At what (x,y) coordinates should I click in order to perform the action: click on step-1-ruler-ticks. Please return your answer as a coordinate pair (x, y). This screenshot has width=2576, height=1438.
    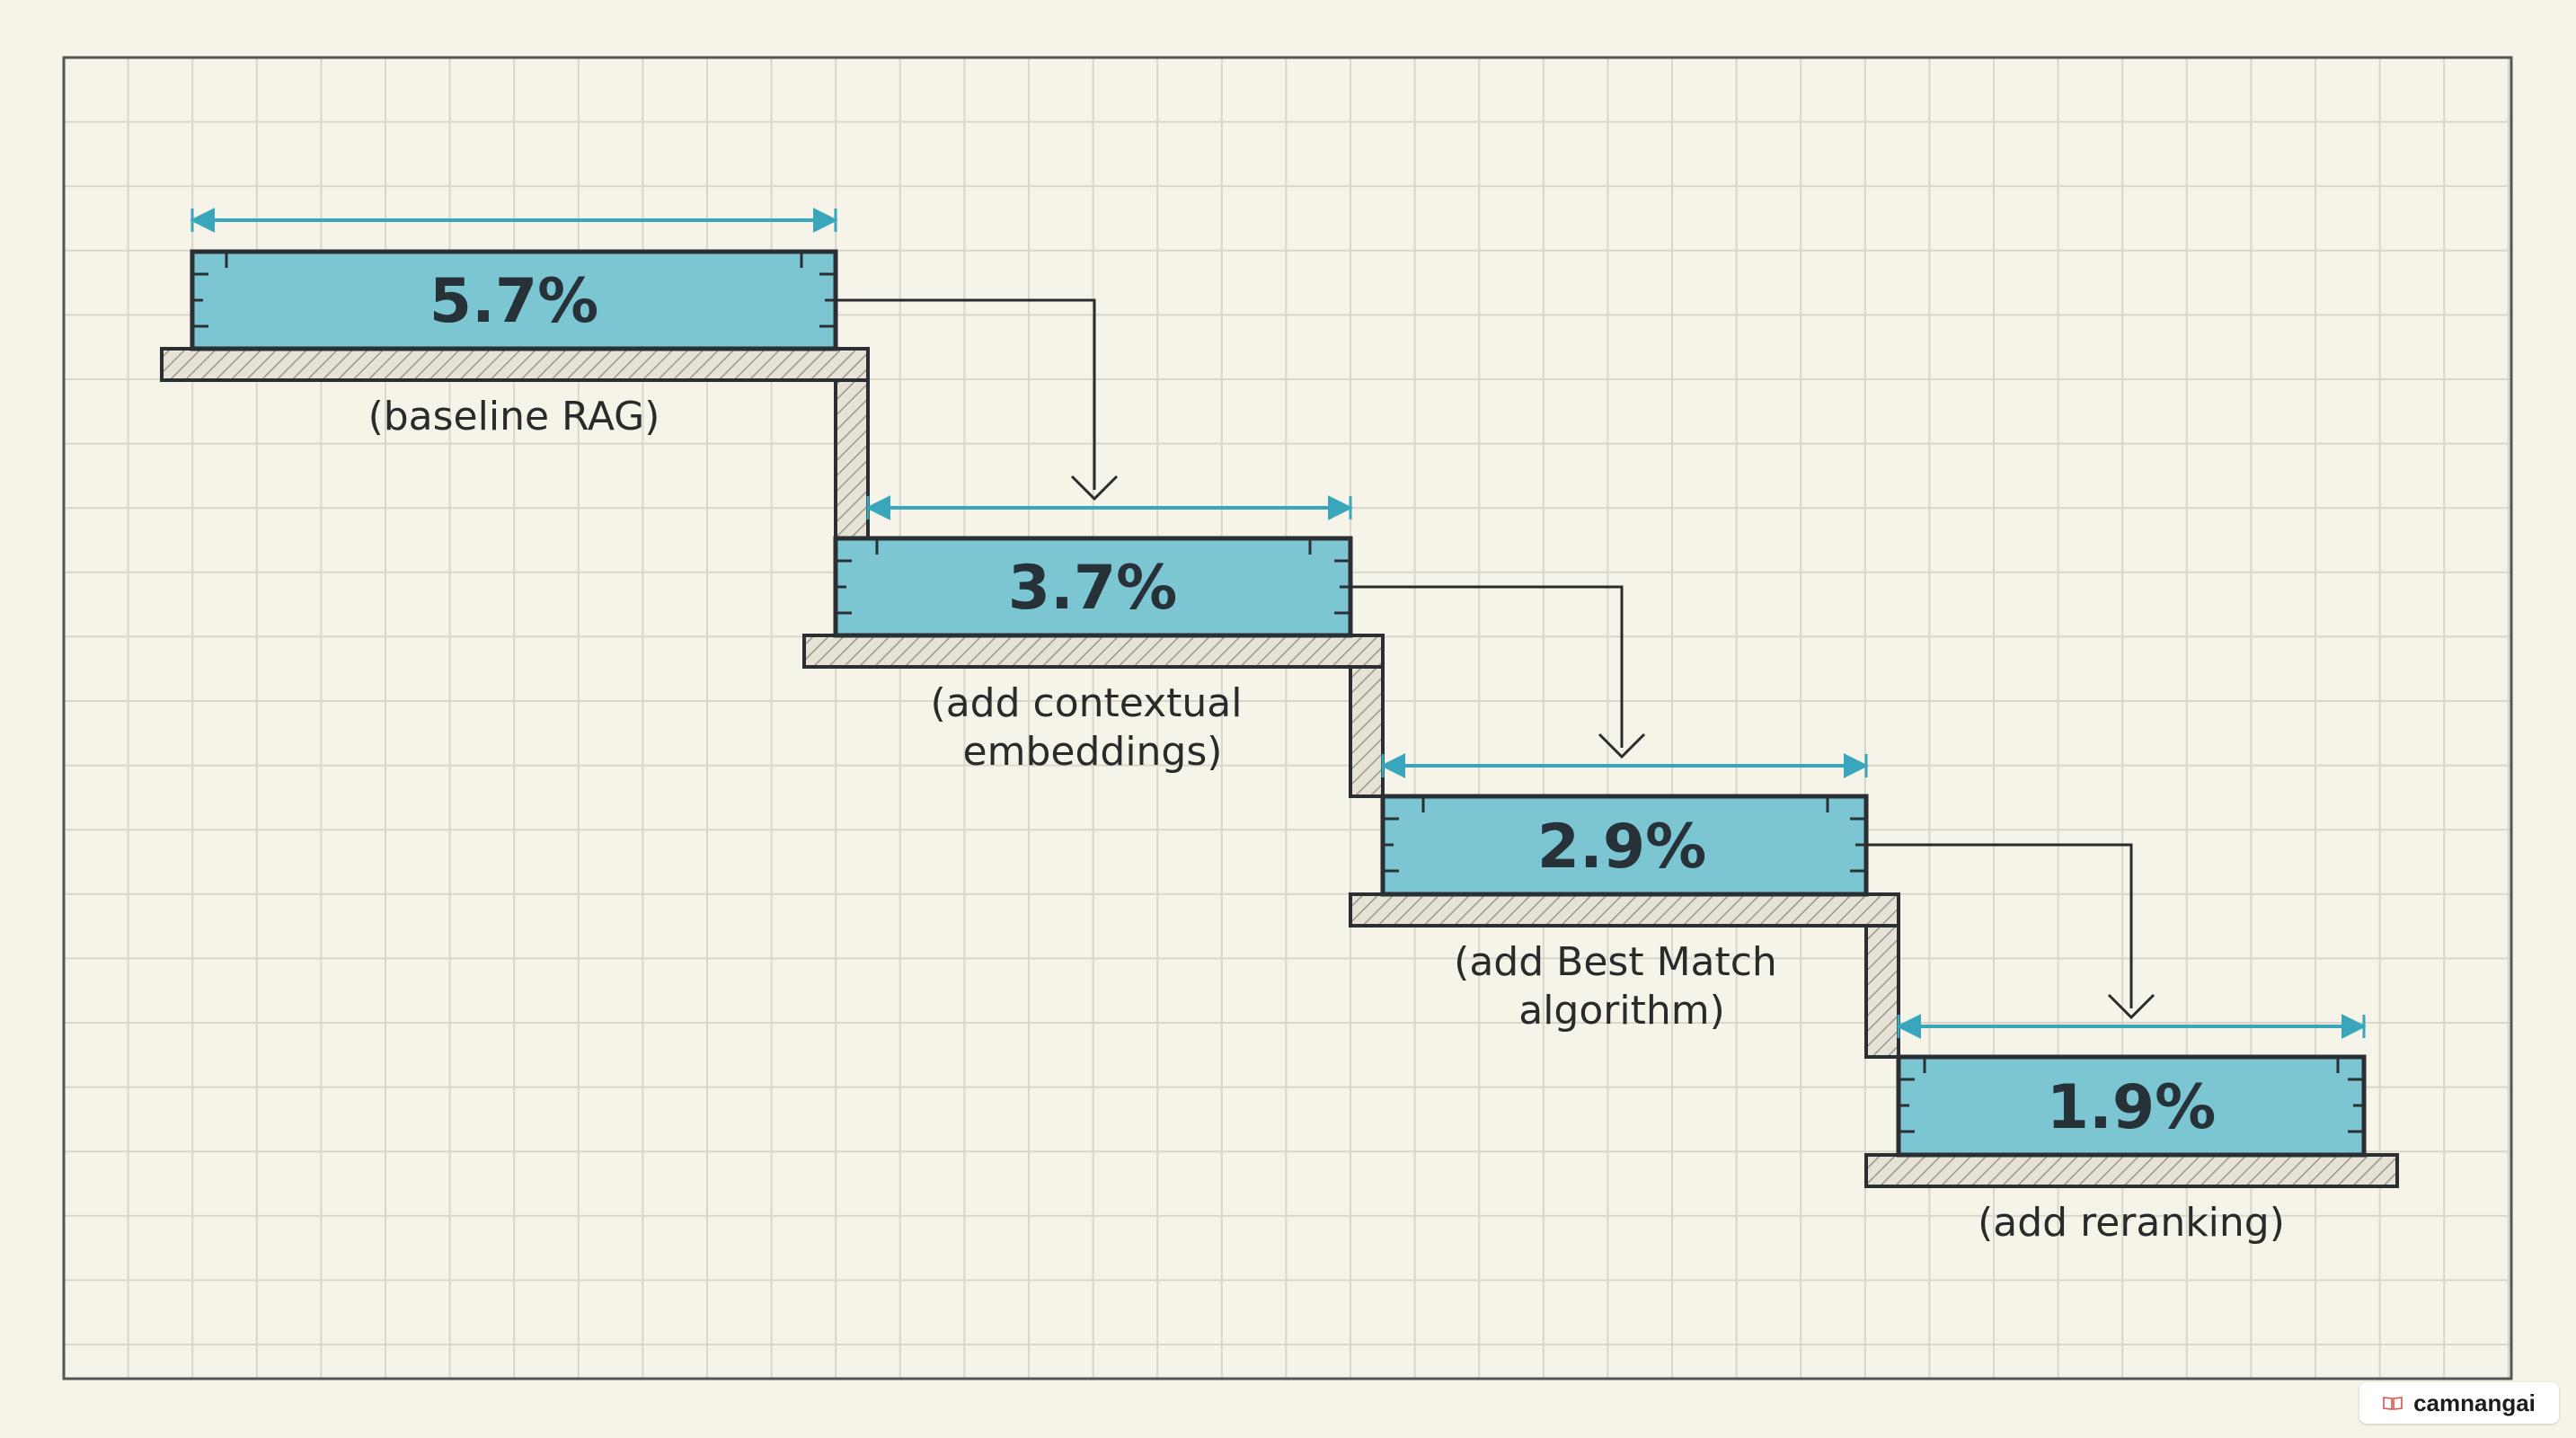
    Looking at the image, I should click on (514, 290).